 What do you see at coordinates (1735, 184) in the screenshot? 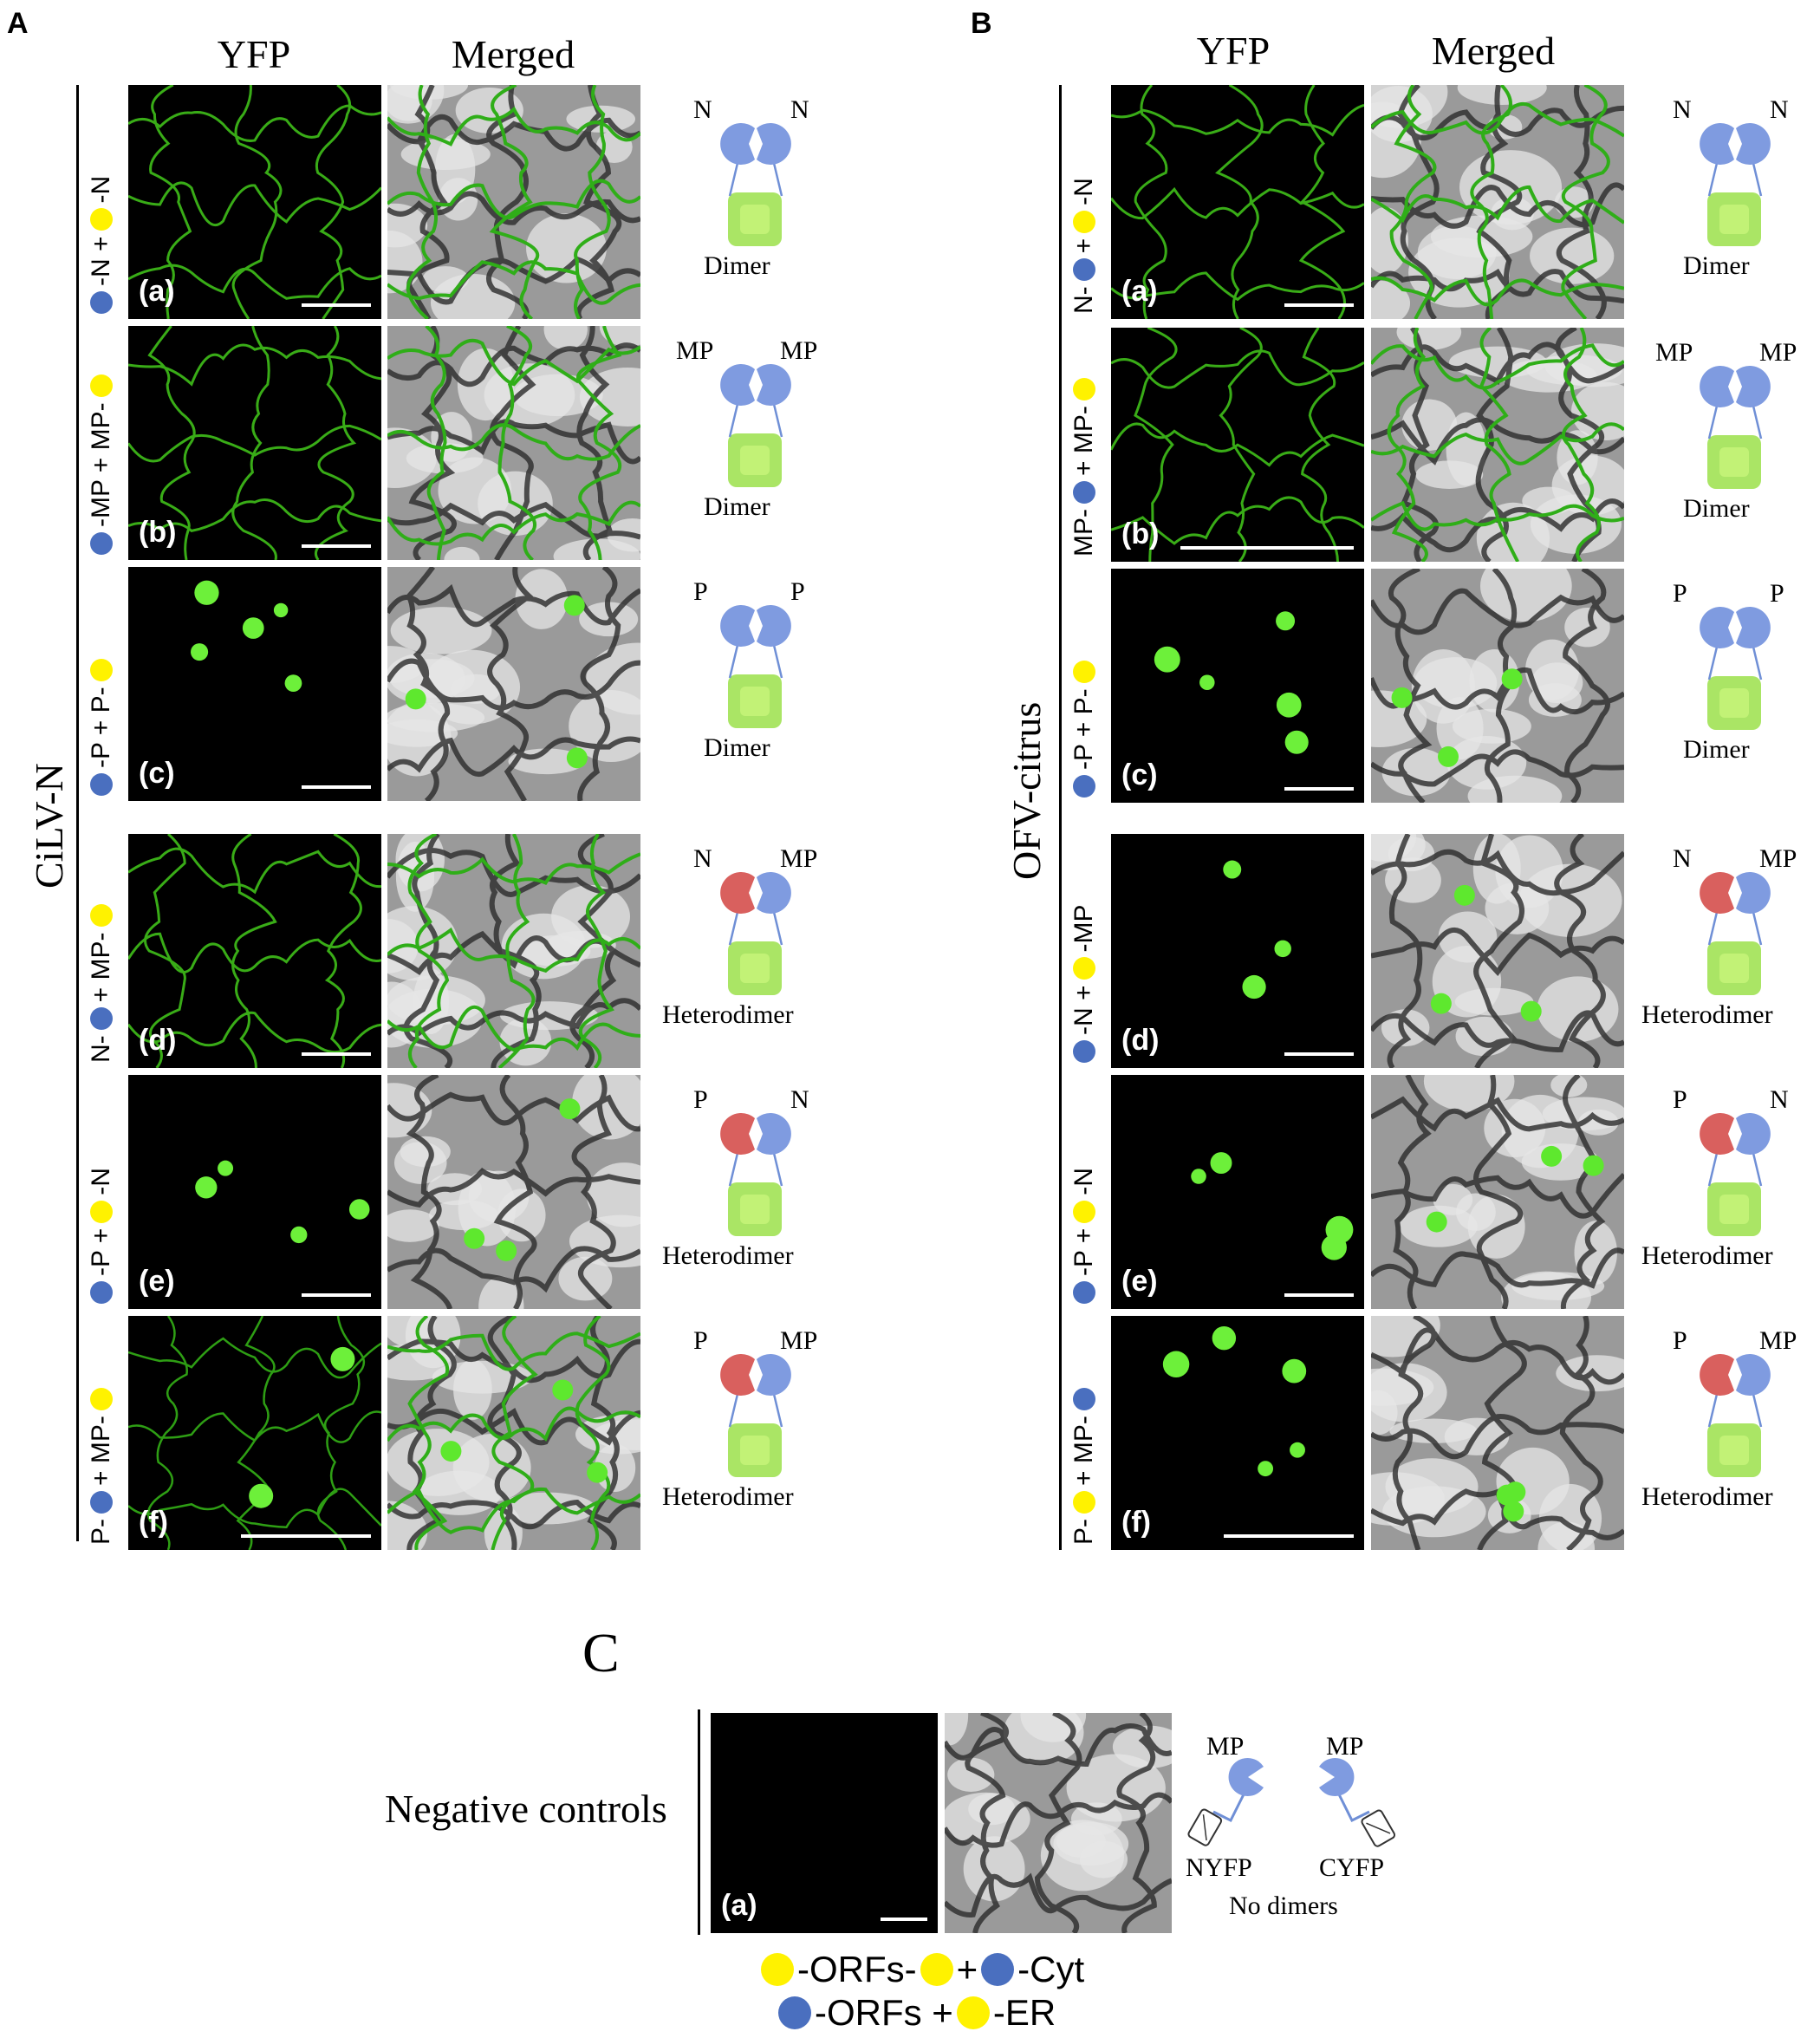
I see `b-row-1-schematic` at bounding box center [1735, 184].